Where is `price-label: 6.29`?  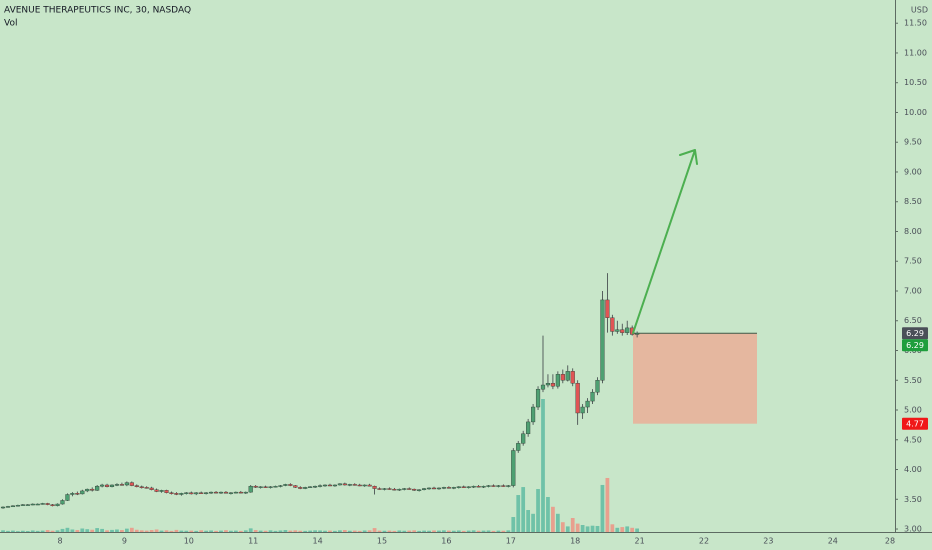 price-label: 6.29 is located at coordinates (915, 345).